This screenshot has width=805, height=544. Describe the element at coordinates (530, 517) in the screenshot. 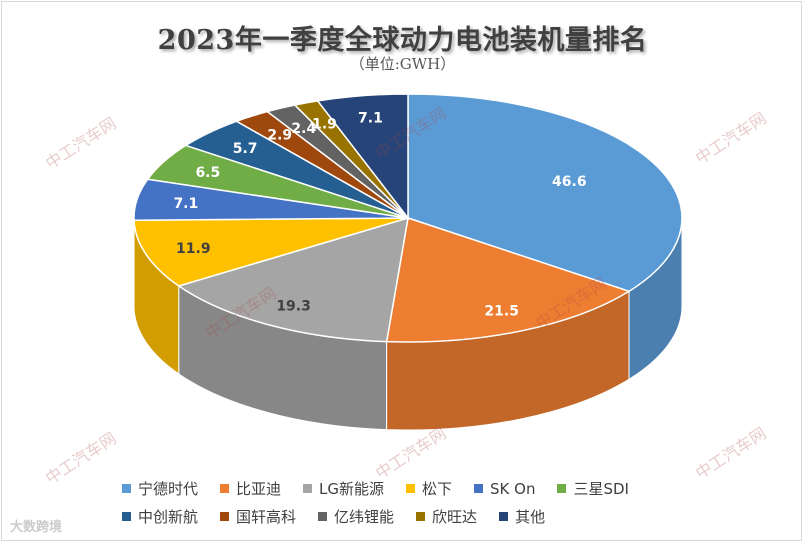

I see `legend-label-10: 其他` at that location.